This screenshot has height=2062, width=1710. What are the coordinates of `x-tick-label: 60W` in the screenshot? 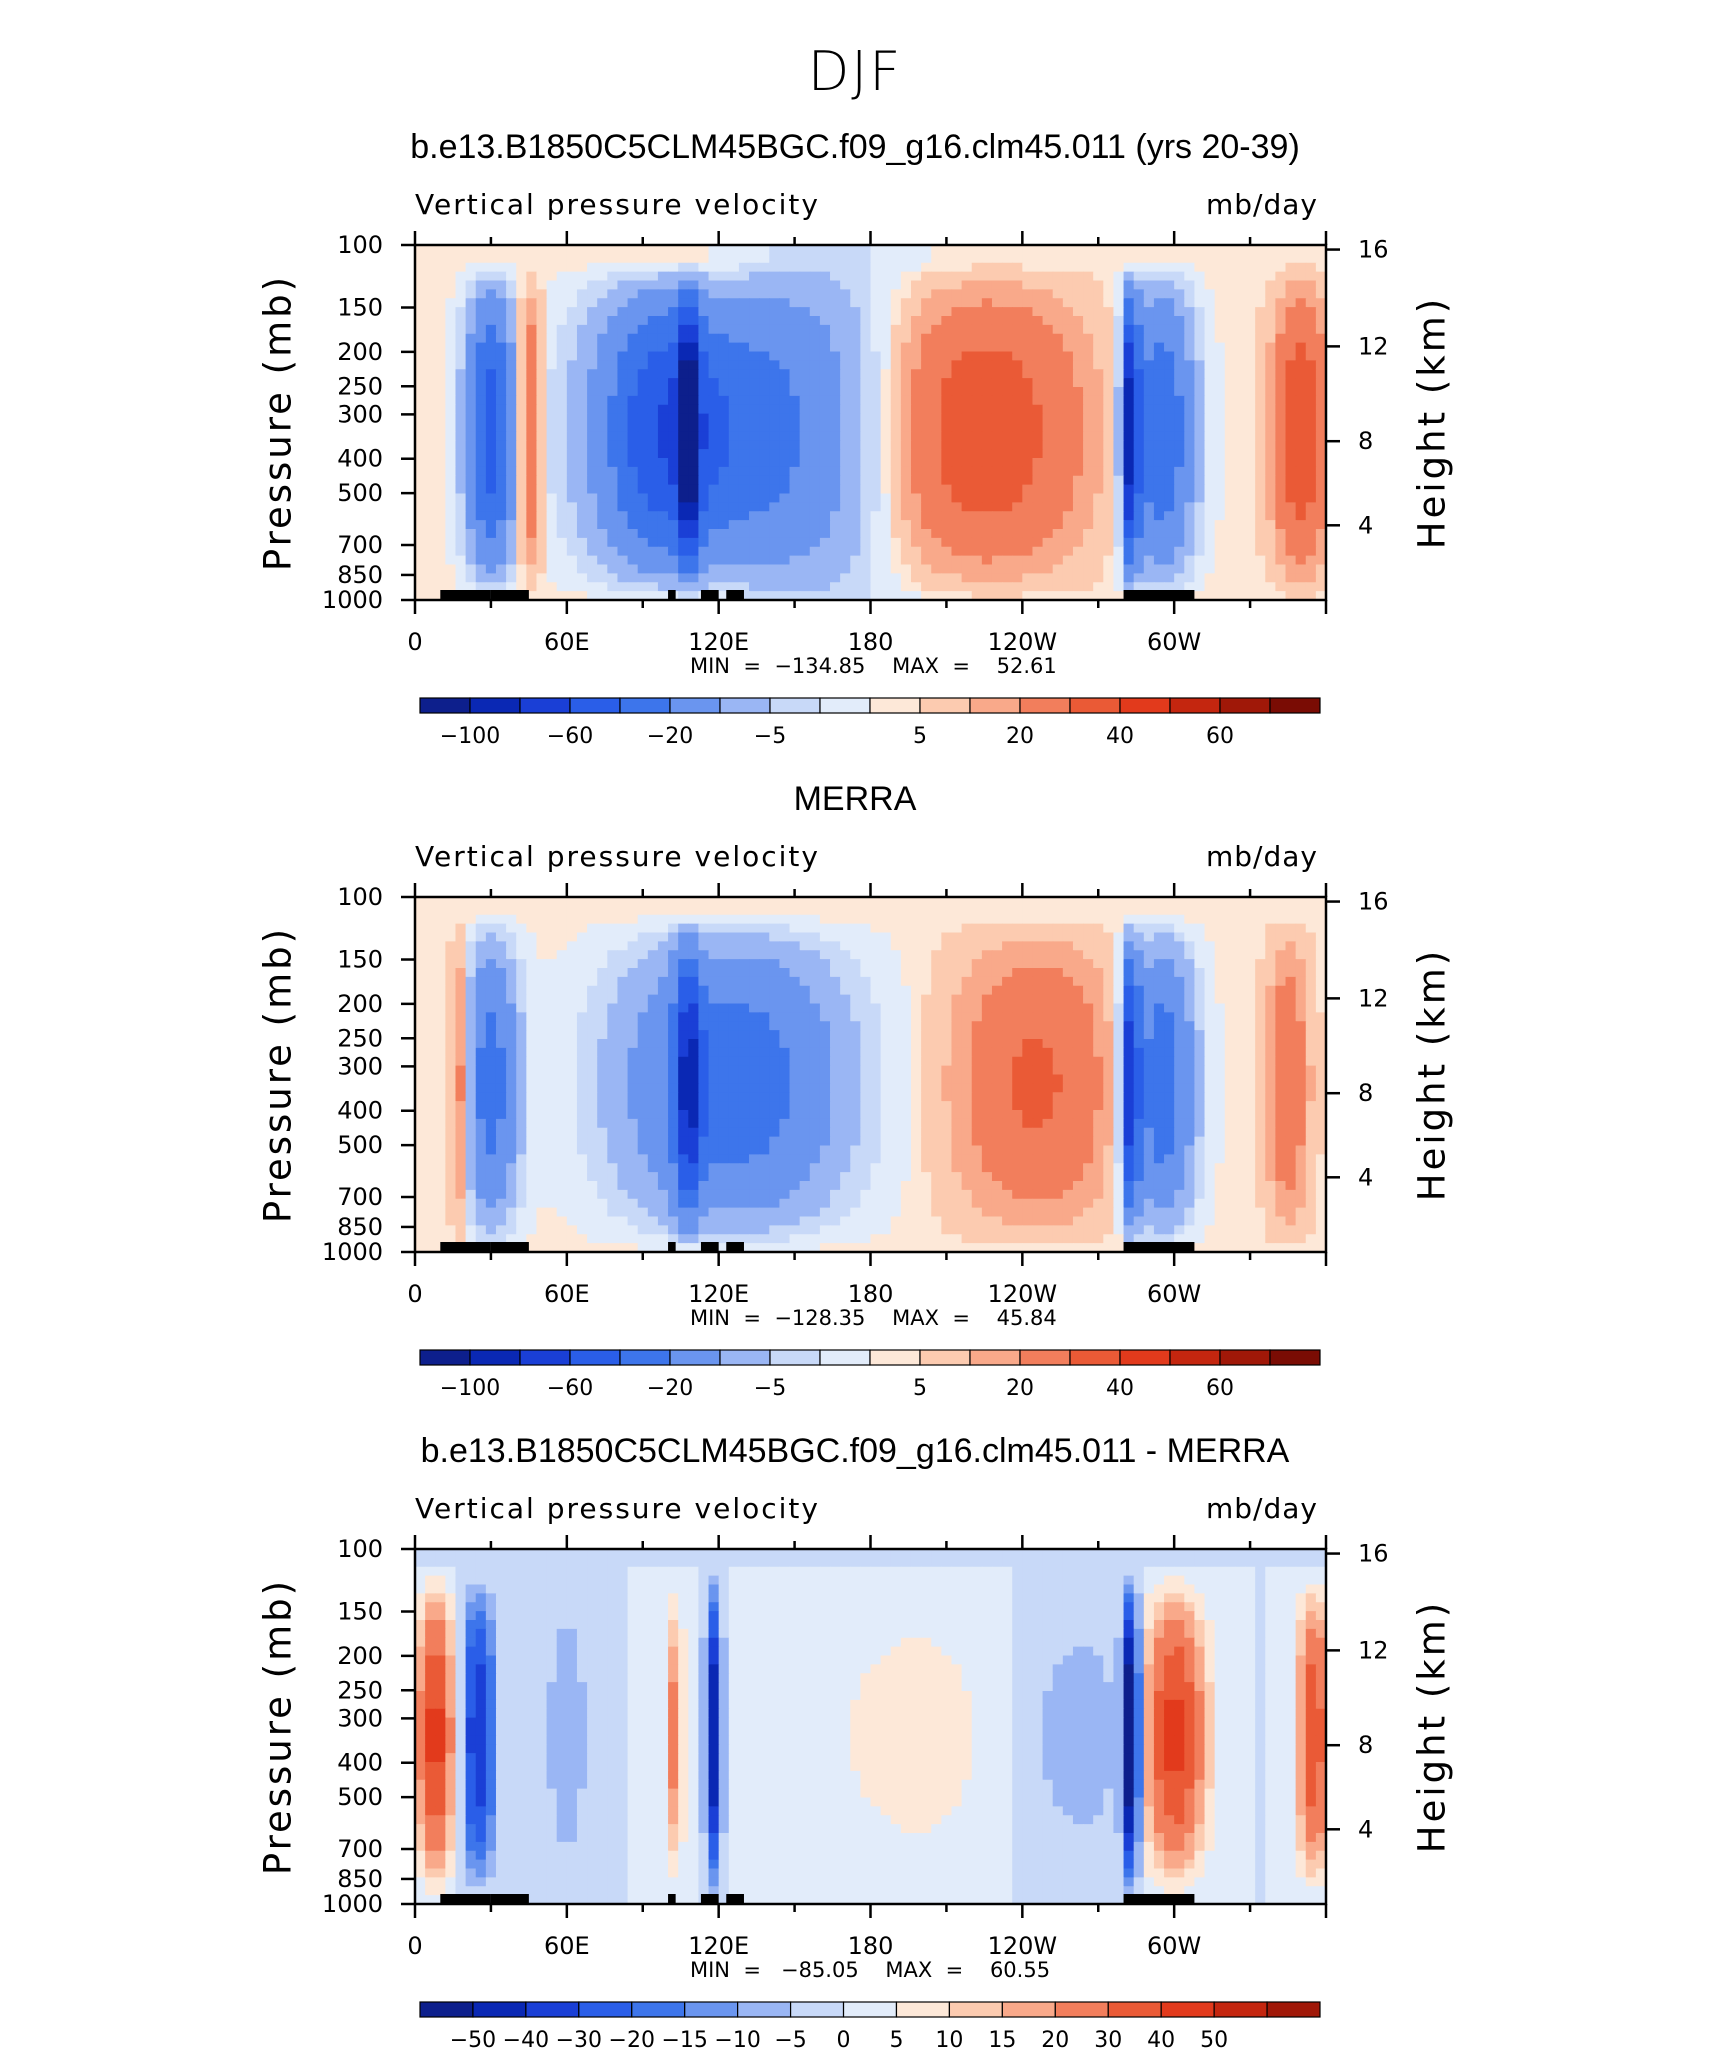 It's located at (1174, 1946).